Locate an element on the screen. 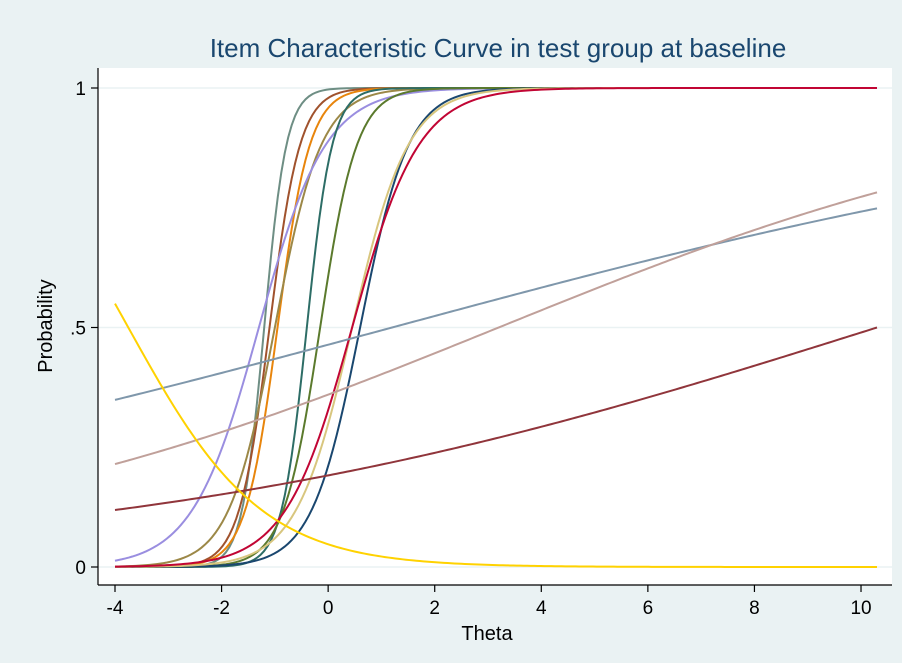 The image size is (902, 663). x-tick-label: -4 is located at coordinates (115, 608).